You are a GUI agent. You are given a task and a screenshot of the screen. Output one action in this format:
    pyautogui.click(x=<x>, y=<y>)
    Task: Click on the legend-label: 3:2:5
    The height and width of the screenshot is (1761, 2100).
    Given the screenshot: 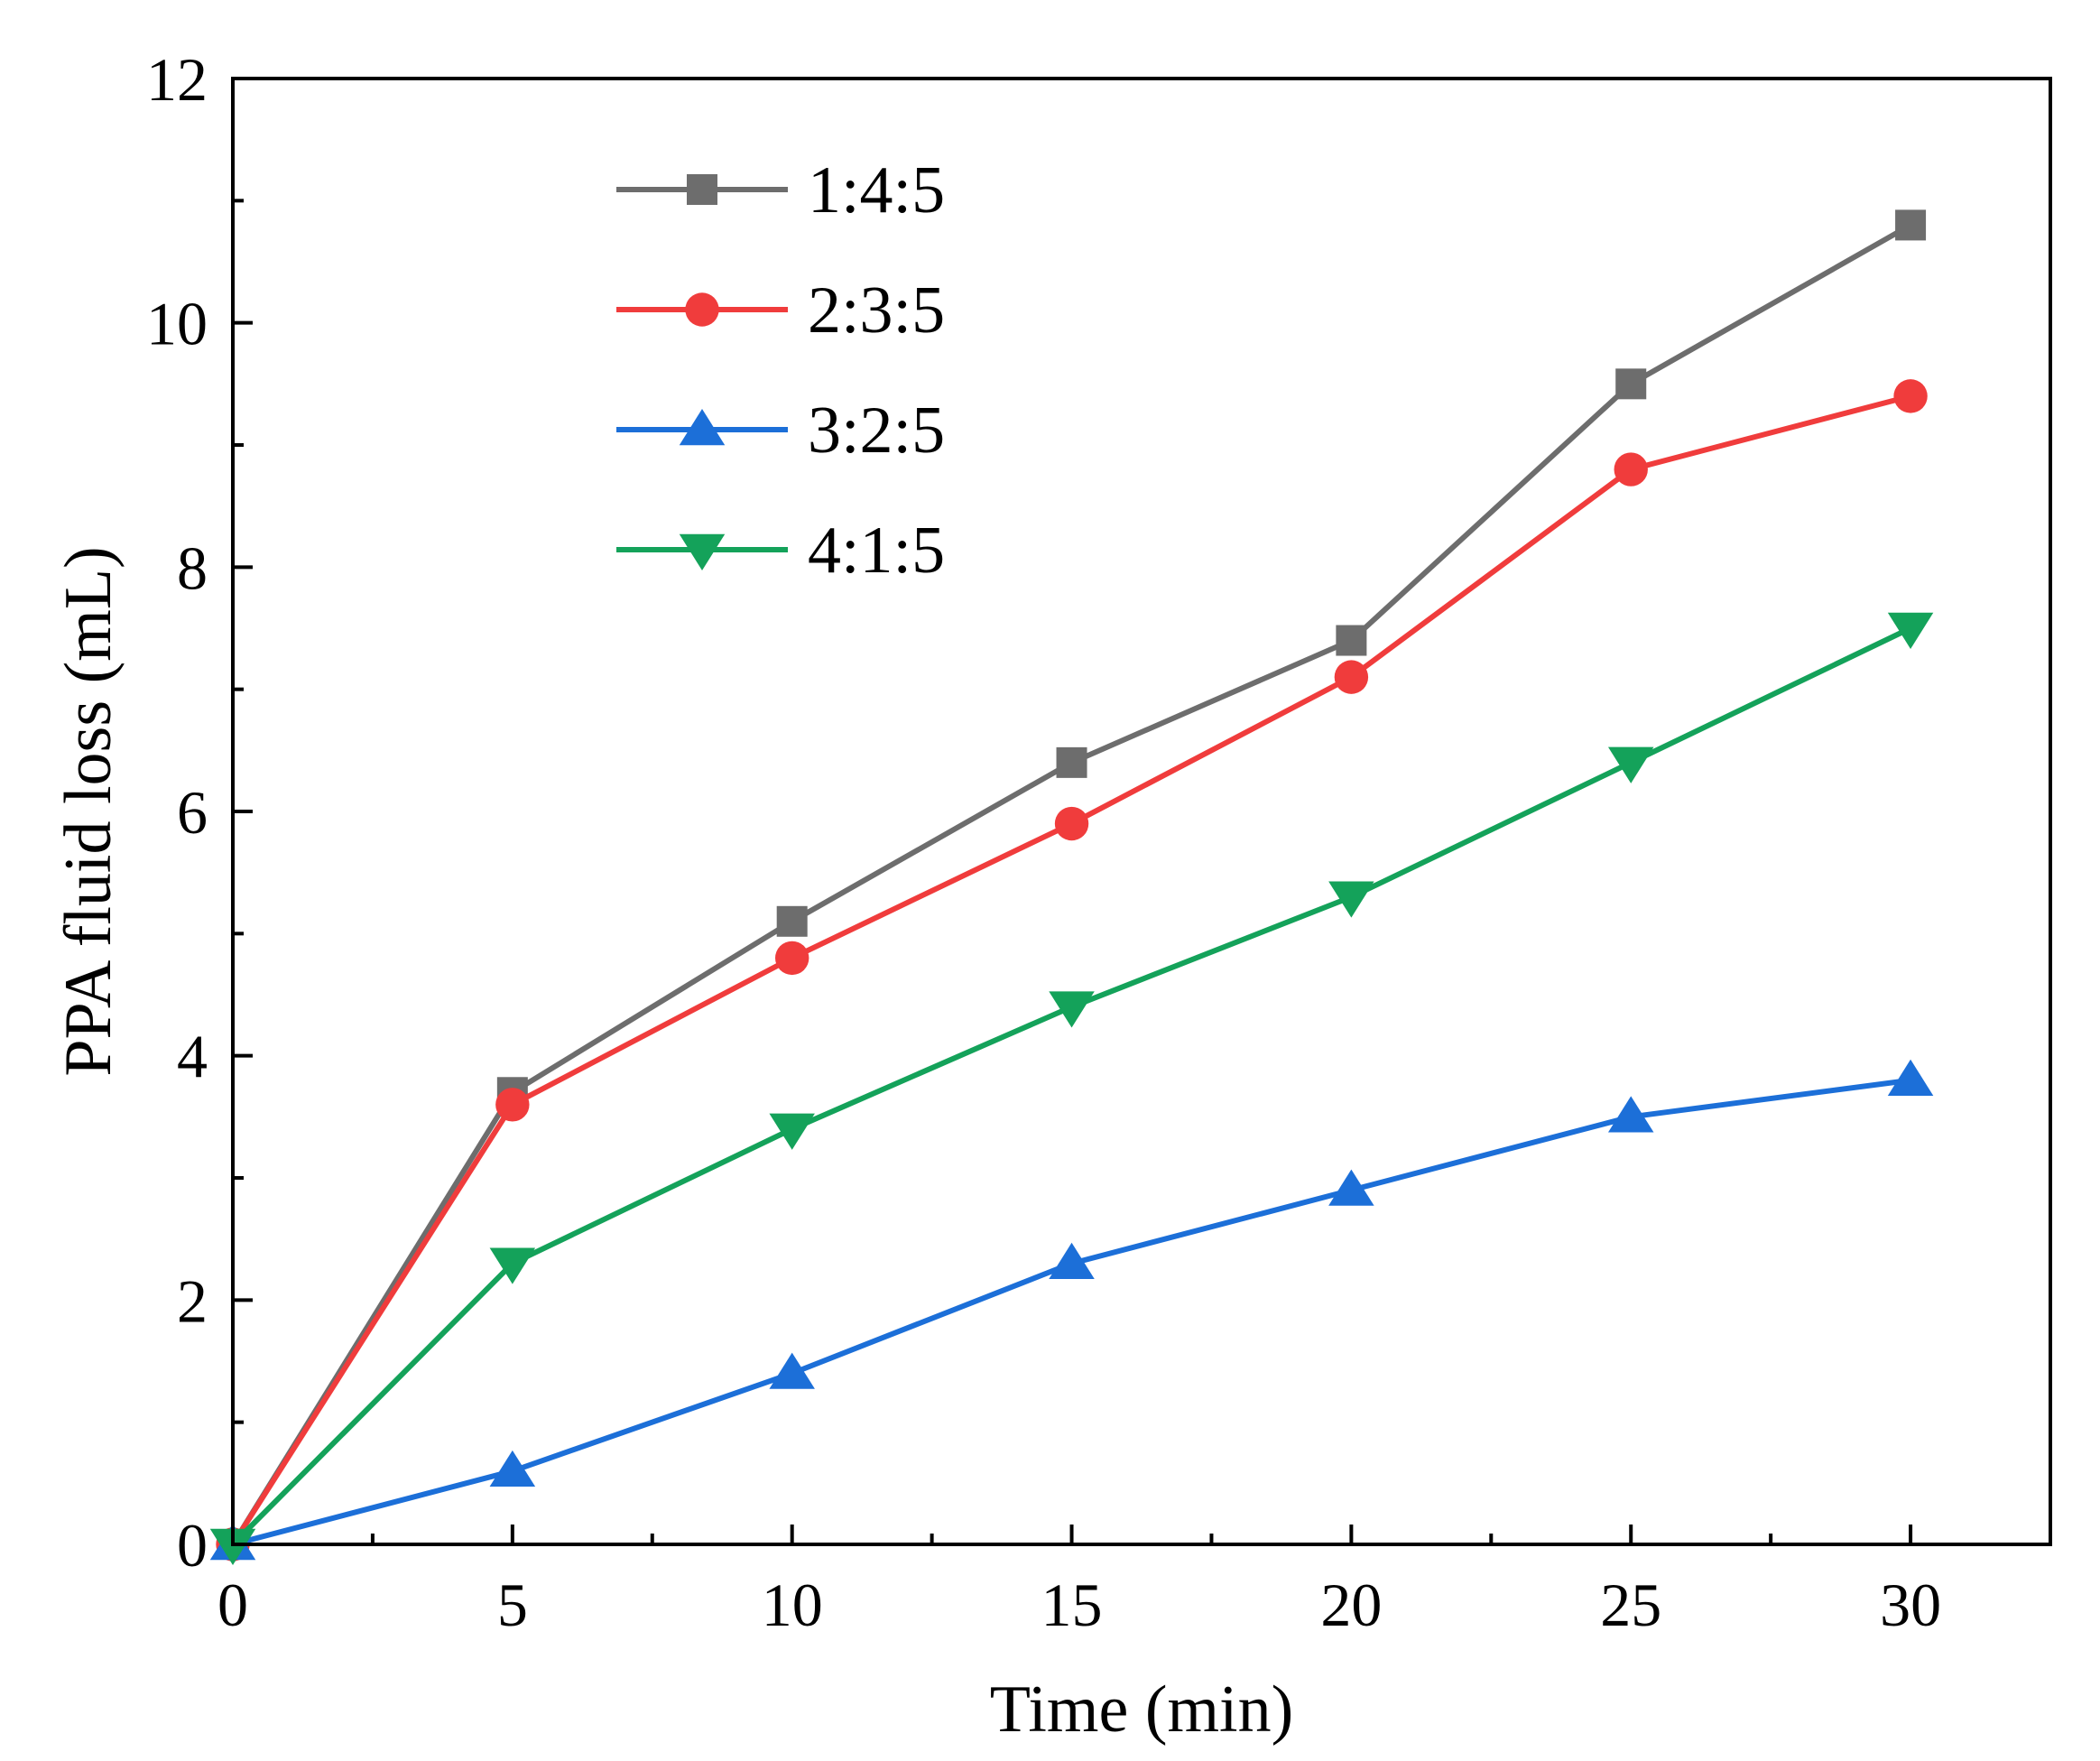 What is the action you would take?
    pyautogui.click(x=876, y=431)
    